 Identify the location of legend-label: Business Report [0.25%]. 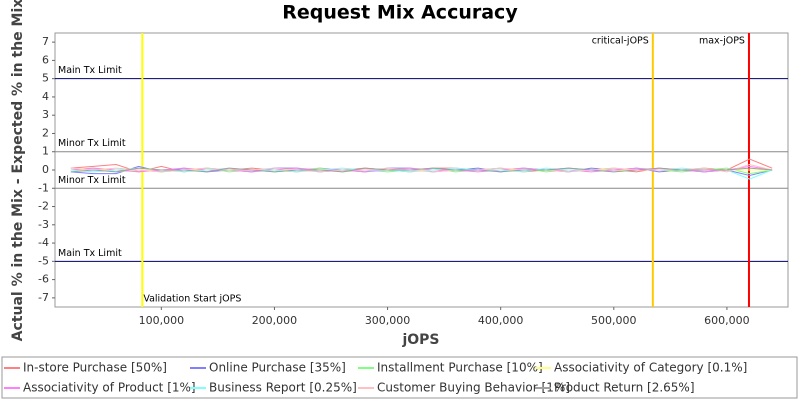
(283, 388).